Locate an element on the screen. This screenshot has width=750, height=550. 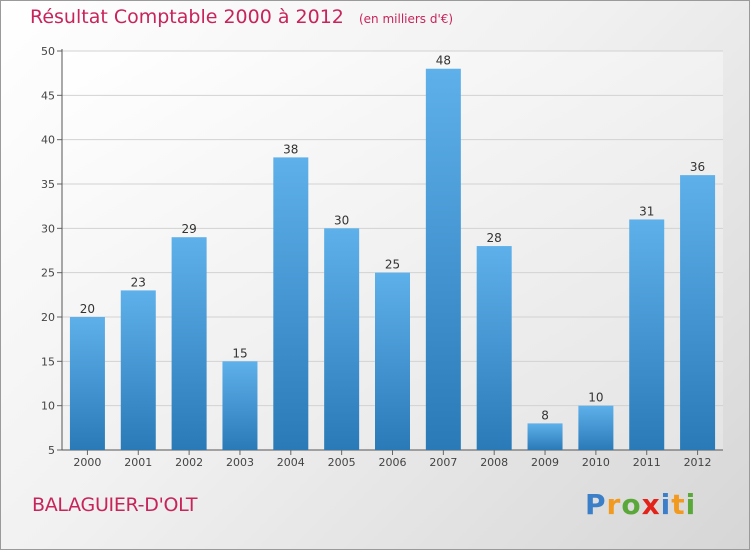
x-tick-label: 2008 is located at coordinates (494, 462).